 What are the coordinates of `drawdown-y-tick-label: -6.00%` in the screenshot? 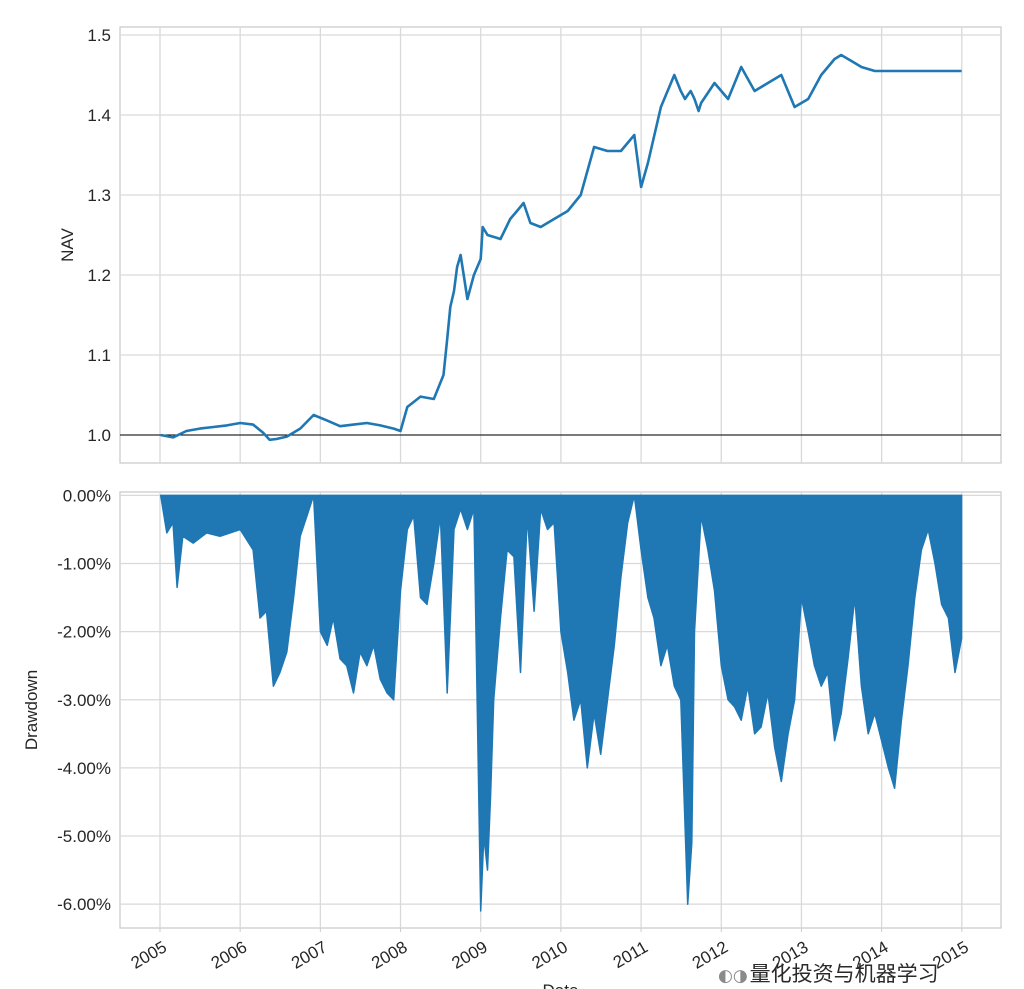 It's located at (84, 904).